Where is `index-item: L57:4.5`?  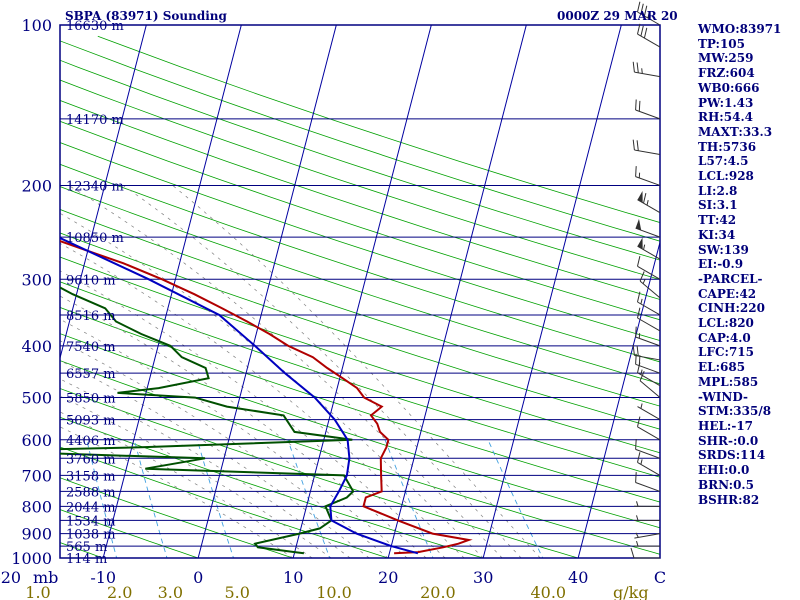 index-item: L57:4.5 is located at coordinates (723, 161).